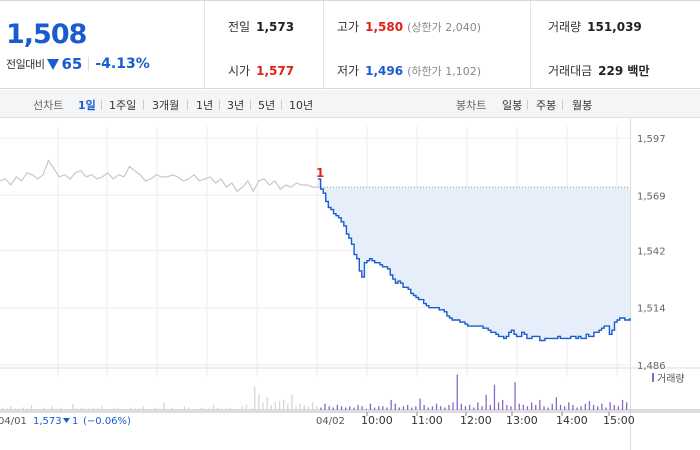 The height and width of the screenshot is (450, 700). What do you see at coordinates (236, 105) in the screenshot?
I see `range-3y-tab: 3년` at bounding box center [236, 105].